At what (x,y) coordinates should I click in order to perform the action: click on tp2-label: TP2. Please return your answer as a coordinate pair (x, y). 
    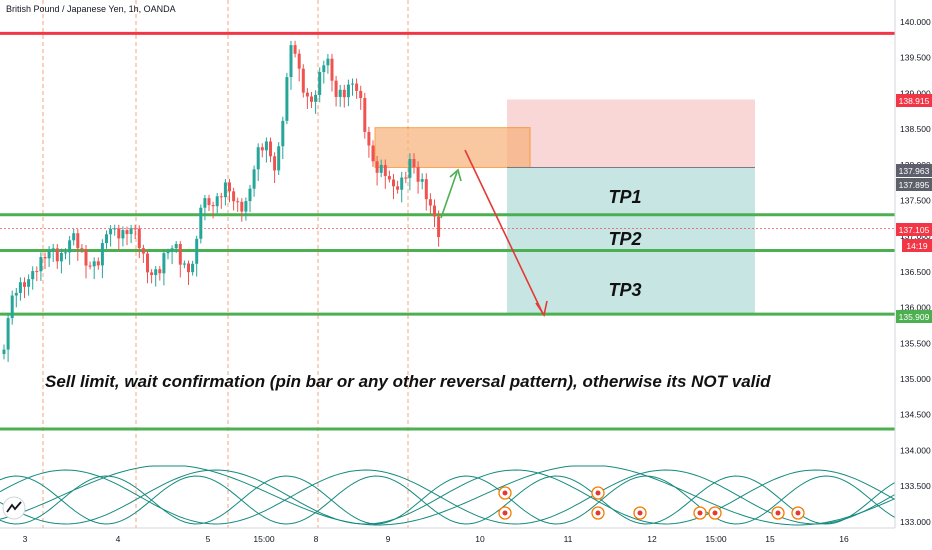
    Looking at the image, I should click on (624, 239).